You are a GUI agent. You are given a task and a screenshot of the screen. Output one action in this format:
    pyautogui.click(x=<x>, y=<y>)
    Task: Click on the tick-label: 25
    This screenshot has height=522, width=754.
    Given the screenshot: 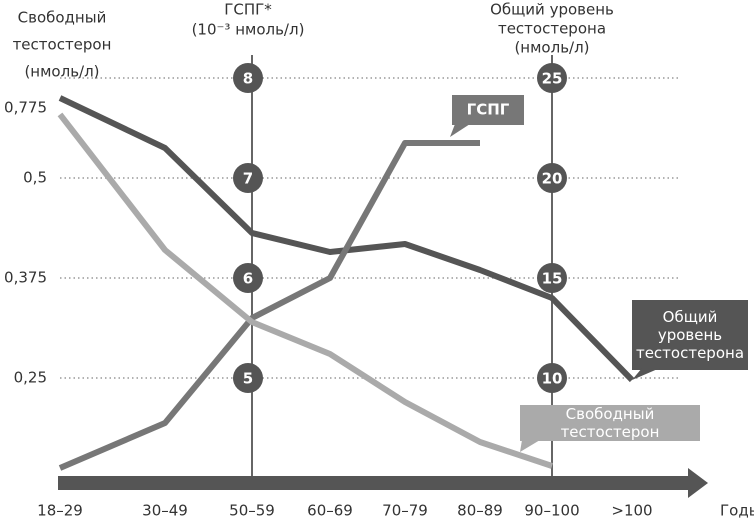 What is the action you would take?
    pyautogui.click(x=552, y=79)
    